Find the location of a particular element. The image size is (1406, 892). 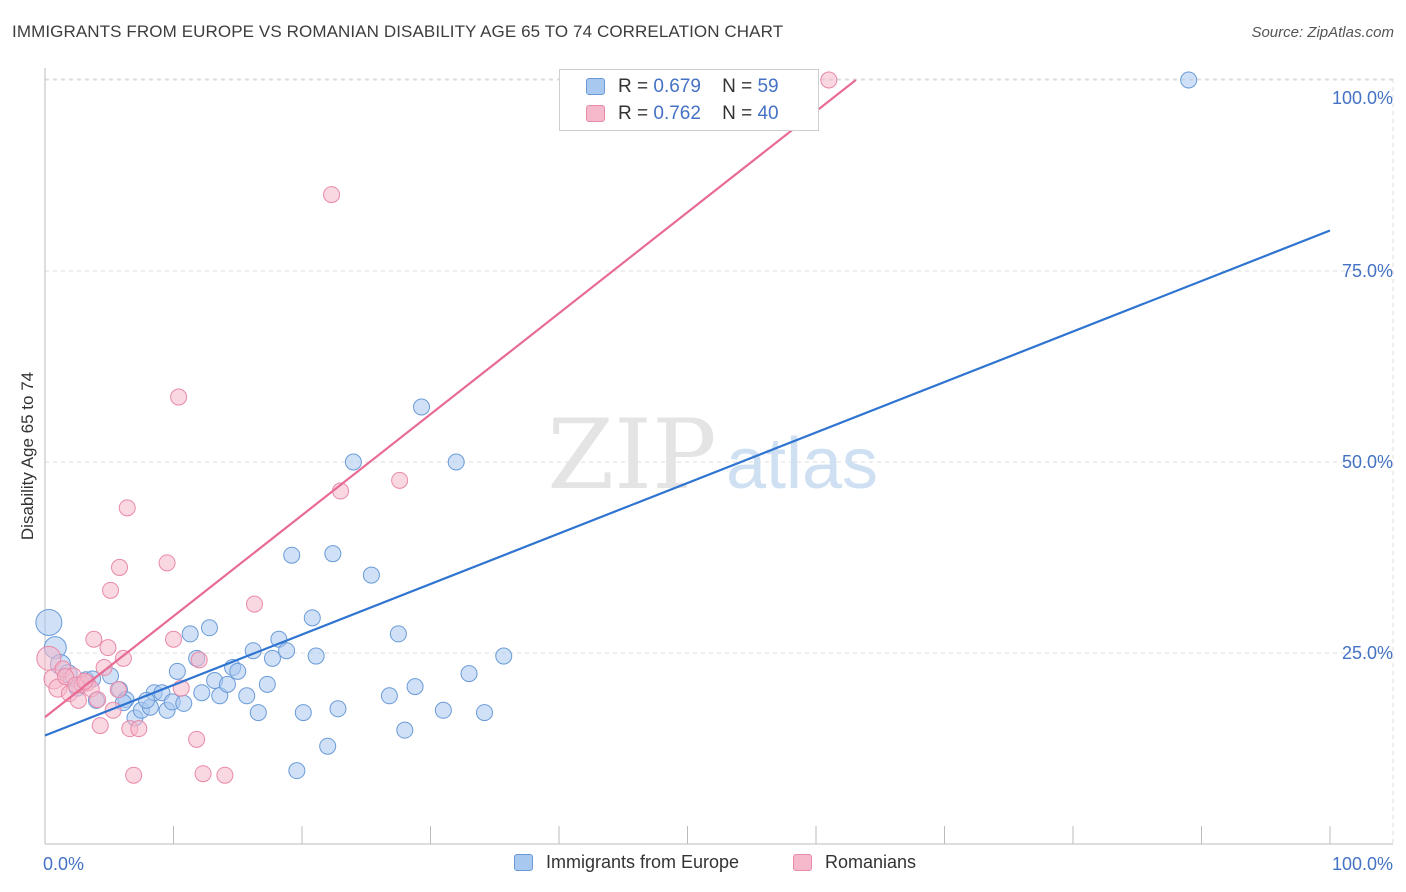

legend-swatch-romanians is located at coordinates (595, 113).